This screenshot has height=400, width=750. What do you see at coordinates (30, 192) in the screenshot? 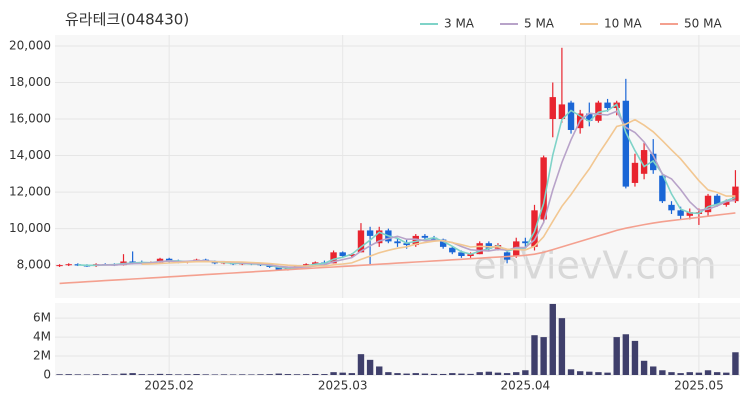
I see `y-tick-label: 12,000` at bounding box center [30, 192].